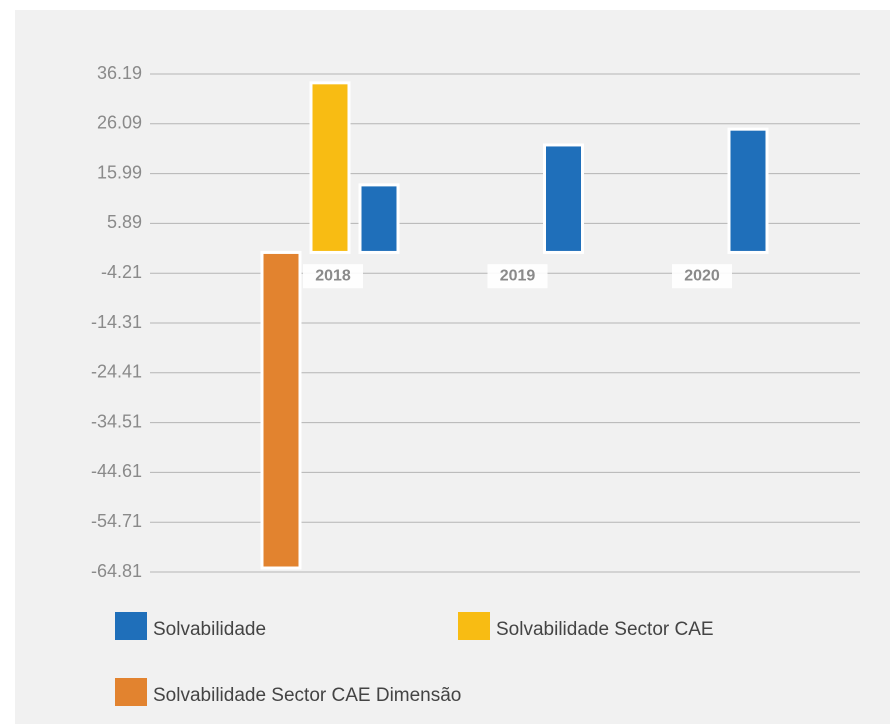 Image resolution: width=890 pixels, height=724 pixels. I want to click on legend-label: Solvabilidade Sector CAE, so click(605, 629).